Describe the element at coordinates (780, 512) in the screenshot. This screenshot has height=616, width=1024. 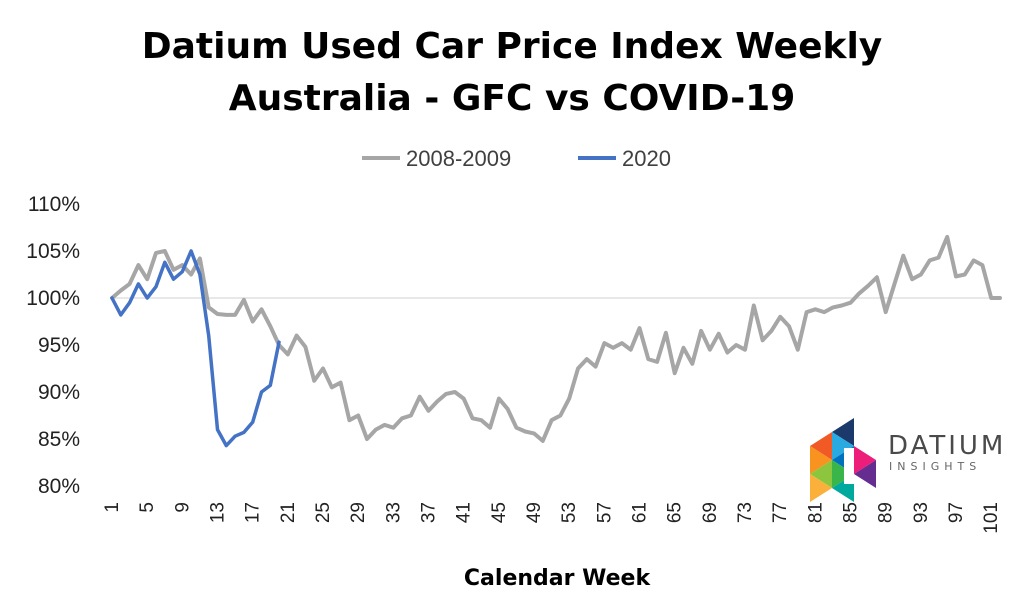
I see `x-tick-label: 77` at that location.